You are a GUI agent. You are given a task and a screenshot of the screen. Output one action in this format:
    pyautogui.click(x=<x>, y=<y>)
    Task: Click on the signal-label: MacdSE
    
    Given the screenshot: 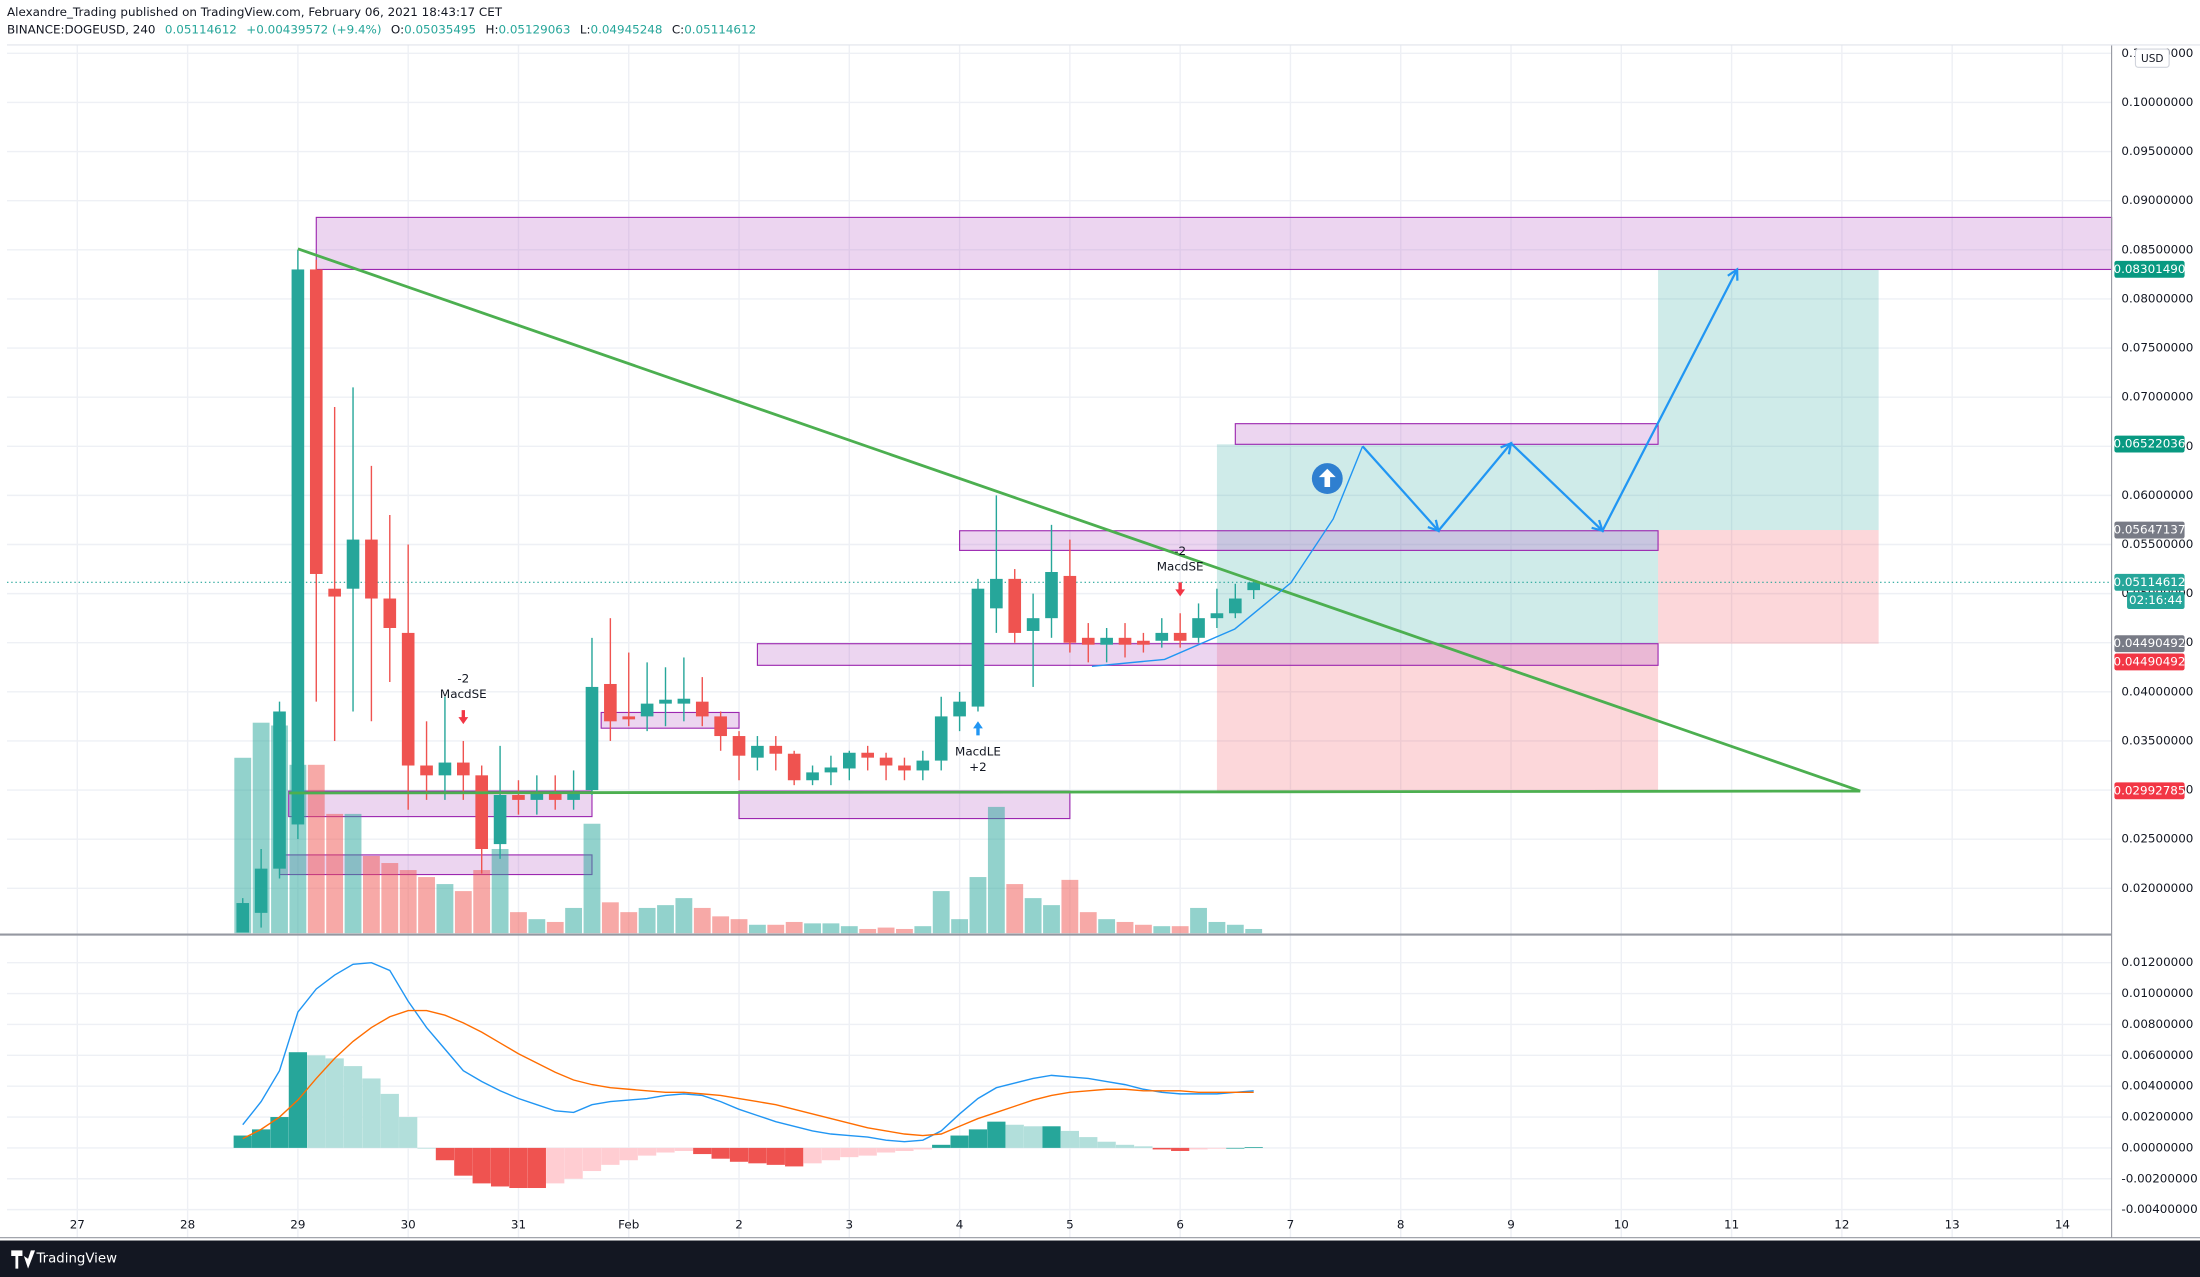 What is the action you would take?
    pyautogui.click(x=1180, y=566)
    